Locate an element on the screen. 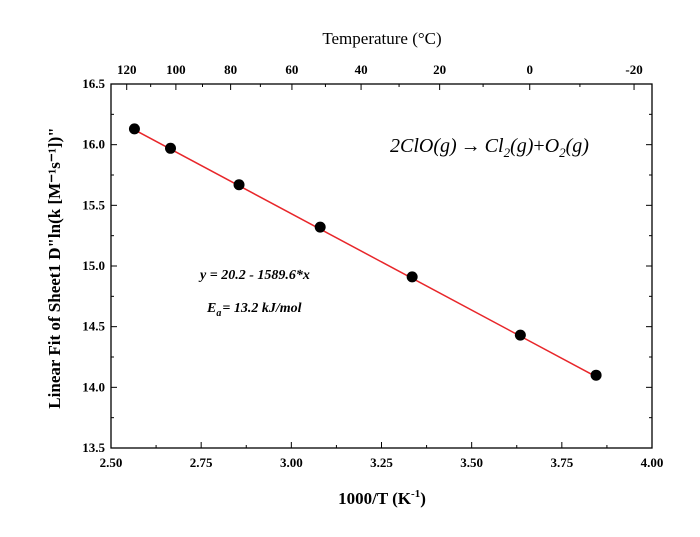 The image size is (700, 537). x-tick-label: 3.00 is located at coordinates (291, 462).